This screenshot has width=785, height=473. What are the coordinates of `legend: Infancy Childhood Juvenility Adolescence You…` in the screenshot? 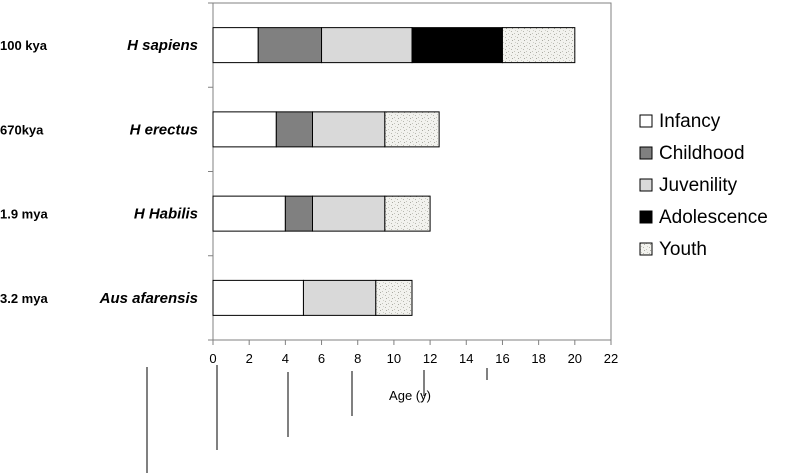 It's located at (703, 185).